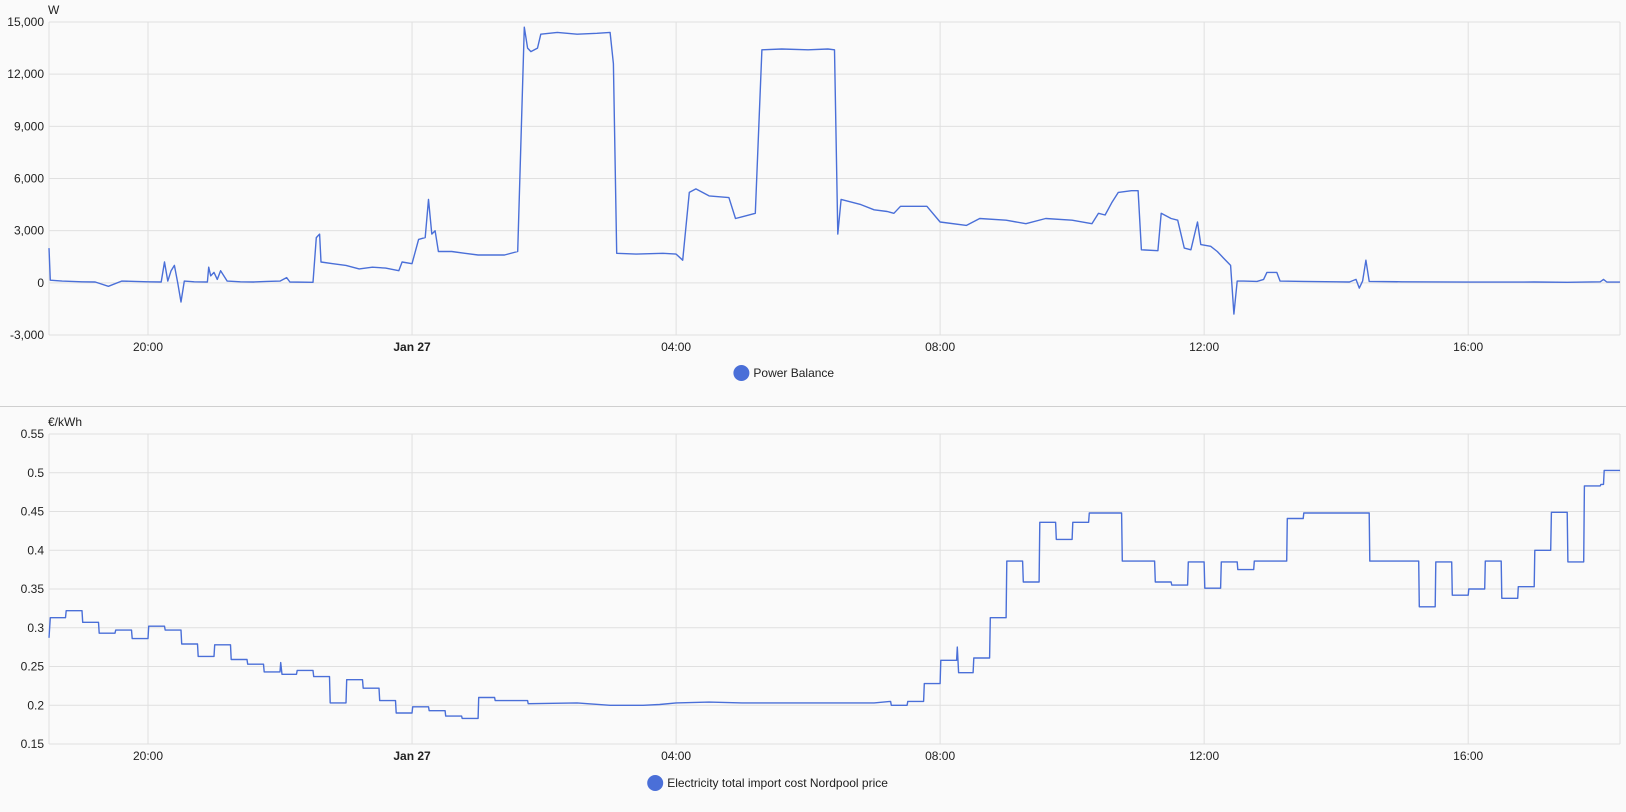 Image resolution: width=1626 pixels, height=812 pixels. What do you see at coordinates (29, 179) in the screenshot?
I see `y-tick-label: 6,000` at bounding box center [29, 179].